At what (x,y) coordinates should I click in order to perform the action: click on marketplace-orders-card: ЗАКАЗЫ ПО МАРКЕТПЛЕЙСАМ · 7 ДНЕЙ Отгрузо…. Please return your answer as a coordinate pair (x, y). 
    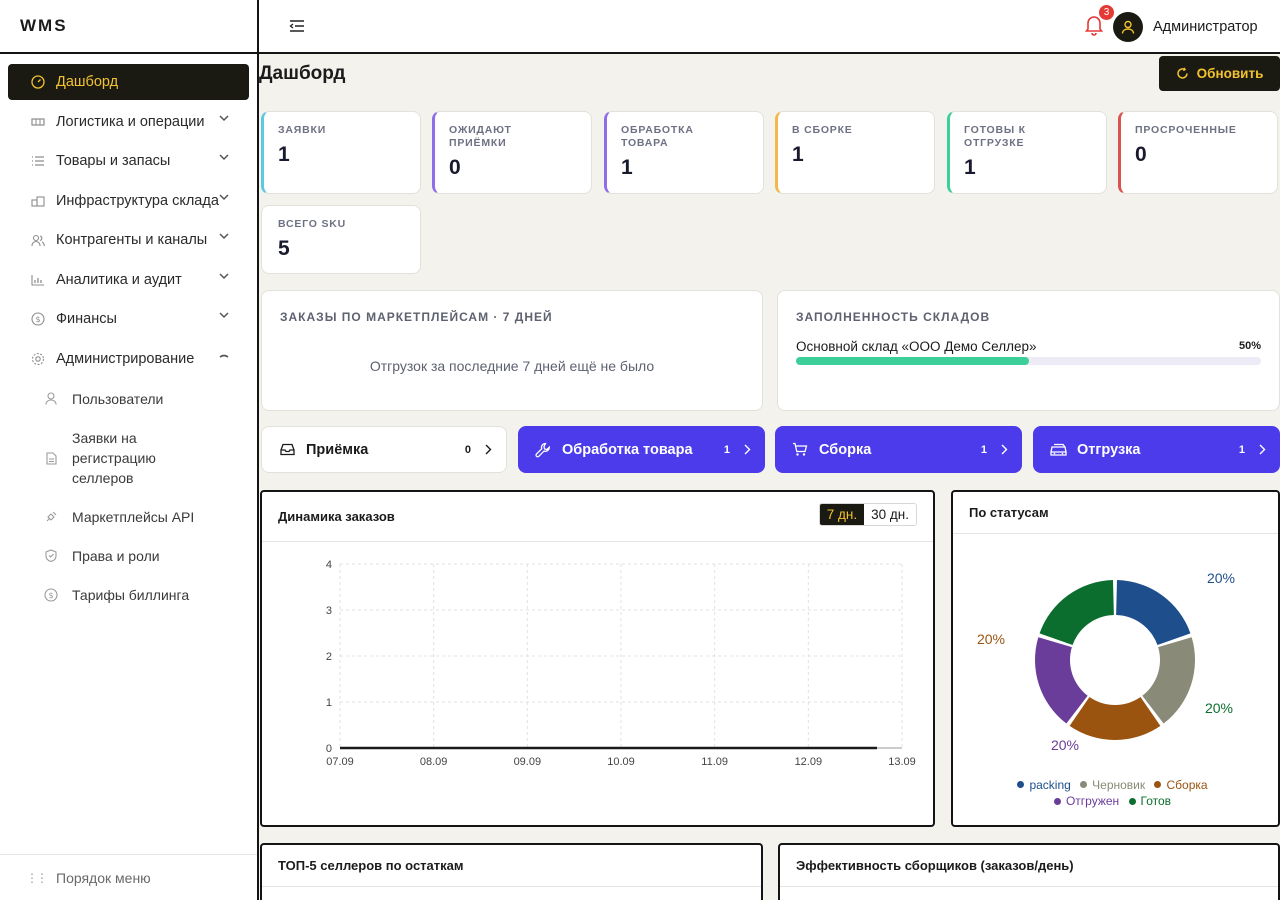
    Looking at the image, I should click on (512, 350).